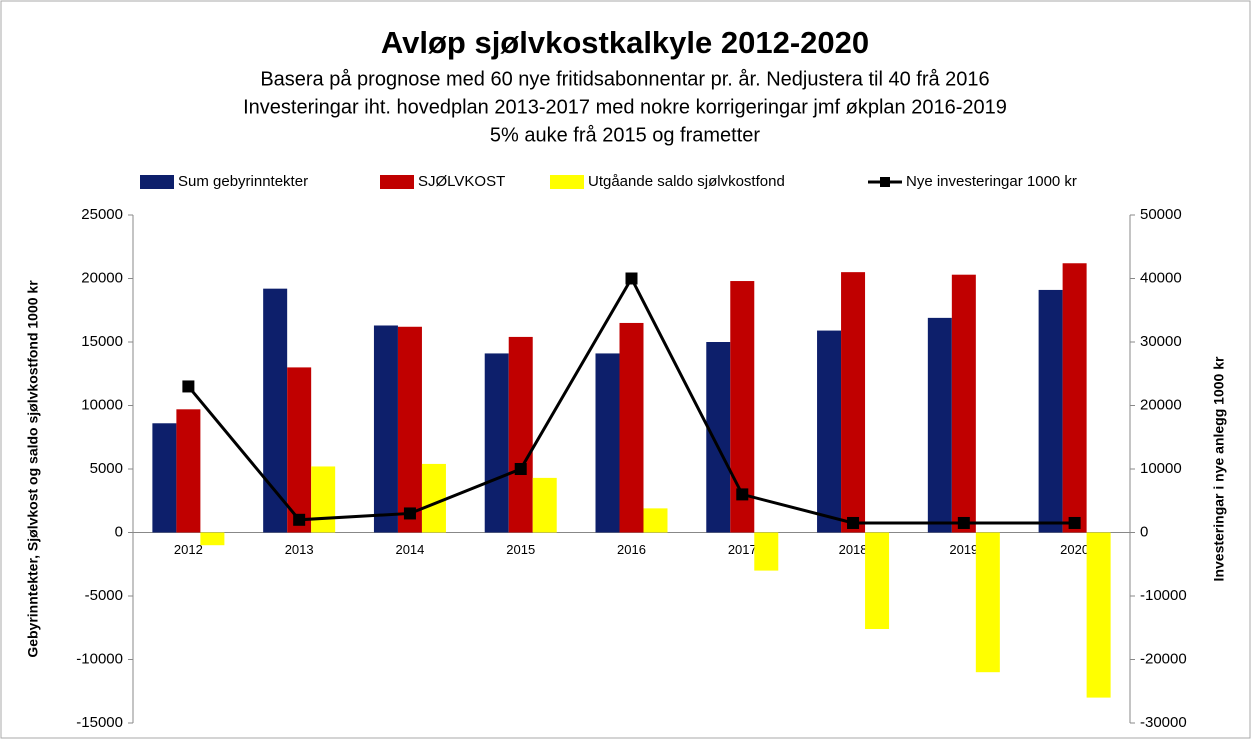 The width and height of the screenshot is (1251, 739). I want to click on x-tick-label: 2014, so click(409, 549).